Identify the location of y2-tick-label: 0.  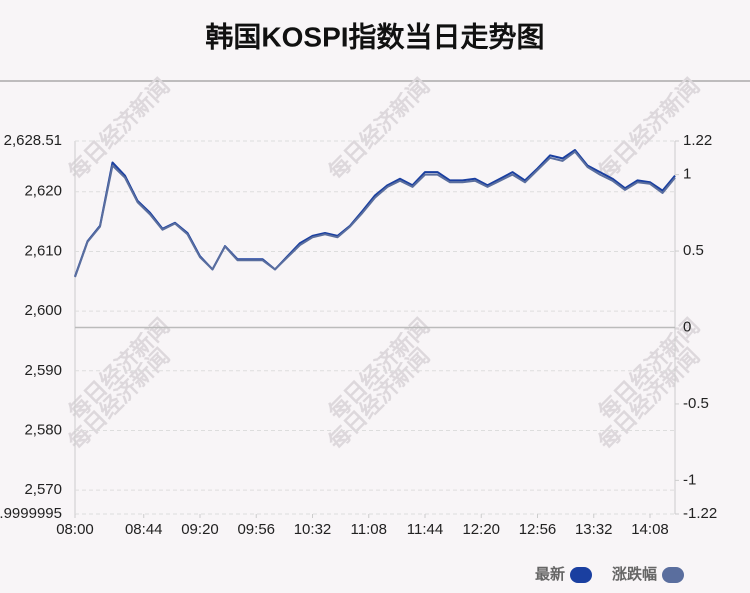
(687, 326).